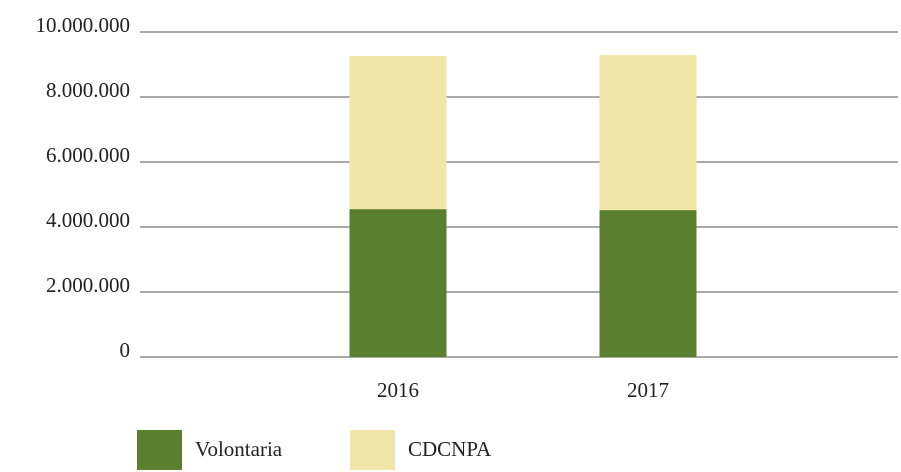 The image size is (901, 472). What do you see at coordinates (83, 25) in the screenshot?
I see `y-tick-label: 10.000.000` at bounding box center [83, 25].